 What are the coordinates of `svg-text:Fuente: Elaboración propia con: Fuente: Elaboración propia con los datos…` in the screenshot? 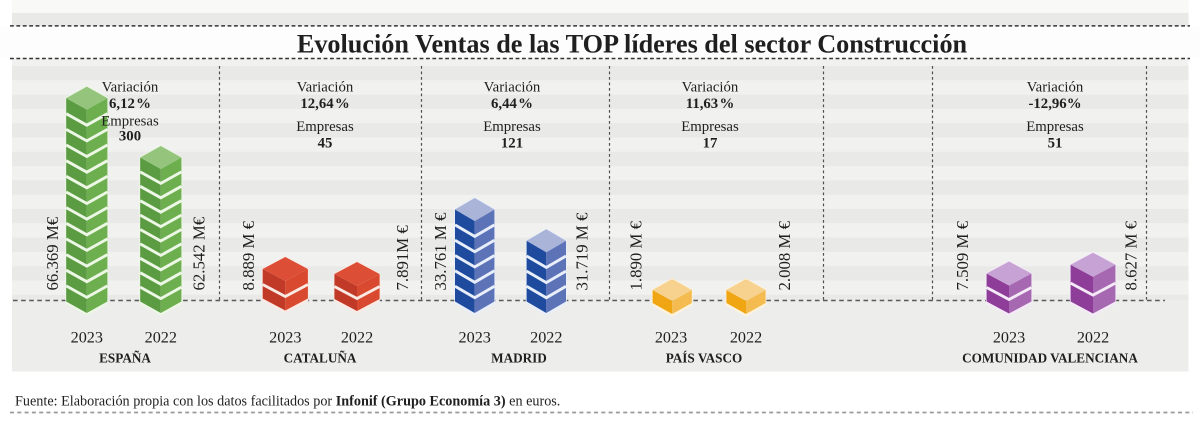 It's located at (287, 402).